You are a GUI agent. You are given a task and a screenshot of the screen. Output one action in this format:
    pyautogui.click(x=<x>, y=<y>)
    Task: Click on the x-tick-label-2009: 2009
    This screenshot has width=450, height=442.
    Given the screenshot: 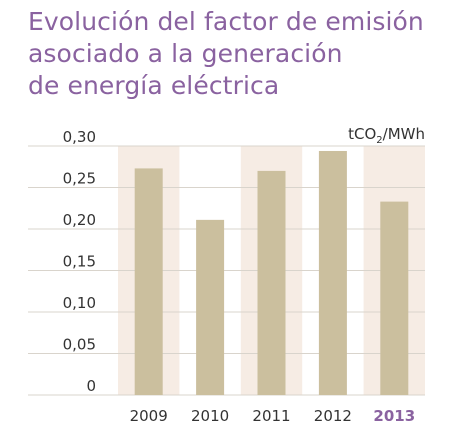 What is the action you would take?
    pyautogui.click(x=149, y=416)
    